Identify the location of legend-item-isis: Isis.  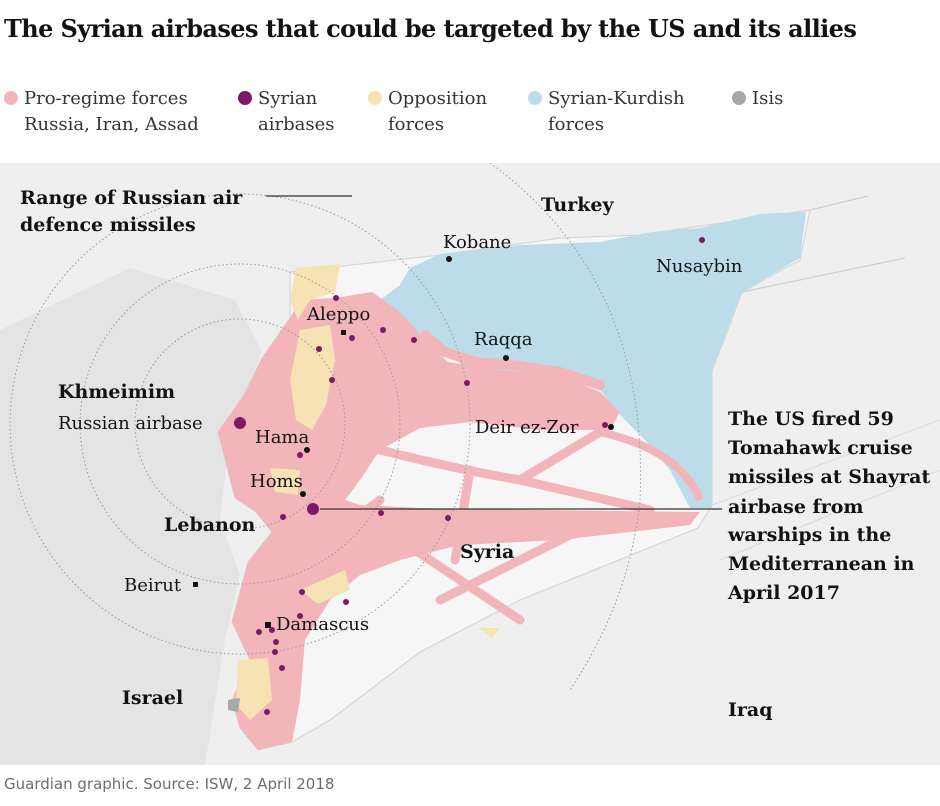
(757, 99).